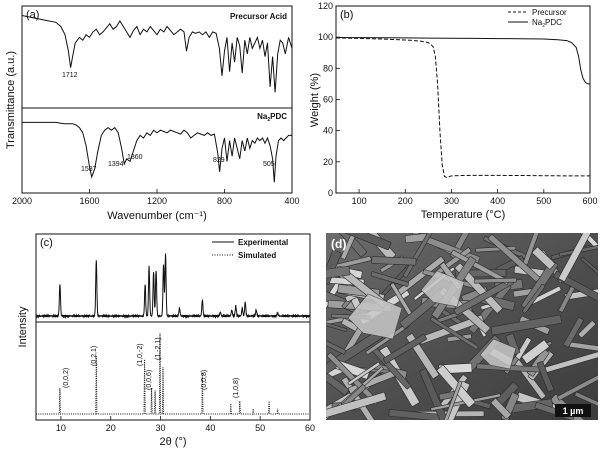 Image resolution: width=600 pixels, height=454 pixels. What do you see at coordinates (346, 15) in the screenshot?
I see `panel-b-label: (b)` at bounding box center [346, 15].